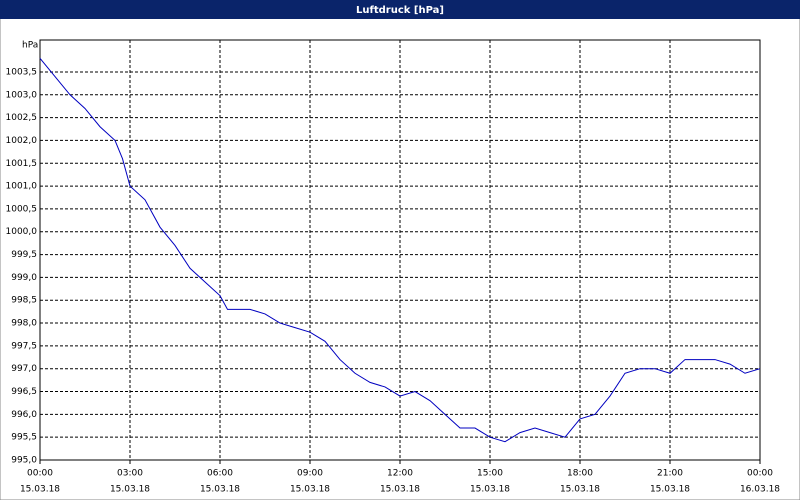  I want to click on y-tick-label: 1002,0, so click(22, 141).